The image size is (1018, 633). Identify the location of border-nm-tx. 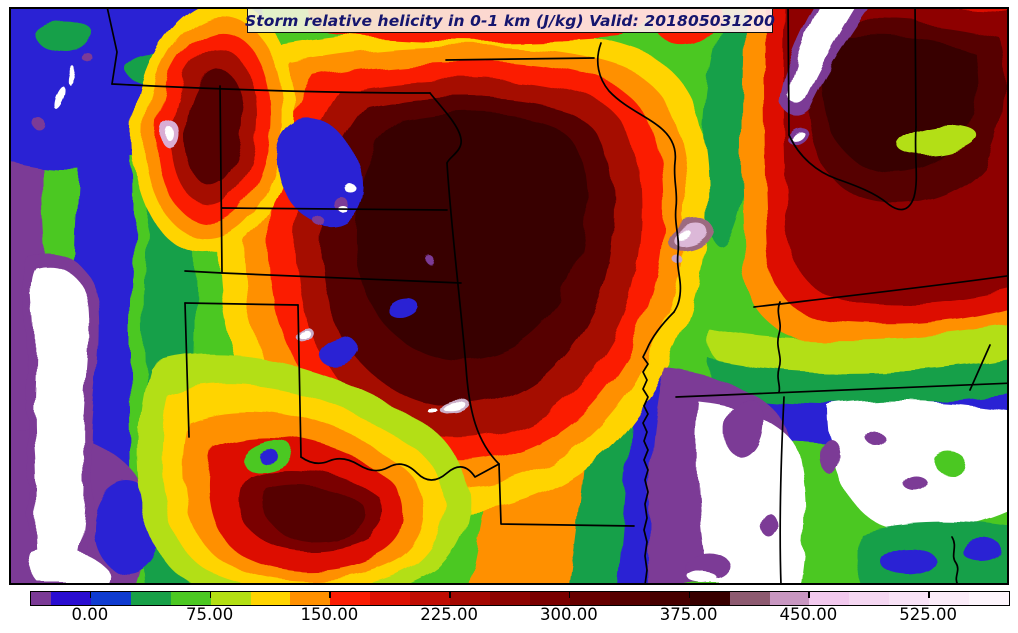
(187, 370).